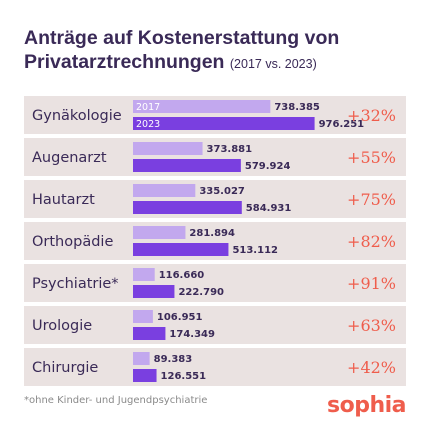 The image size is (430, 445). Describe the element at coordinates (269, 208) in the screenshot. I see `value-label-2023: 584.931` at that location.